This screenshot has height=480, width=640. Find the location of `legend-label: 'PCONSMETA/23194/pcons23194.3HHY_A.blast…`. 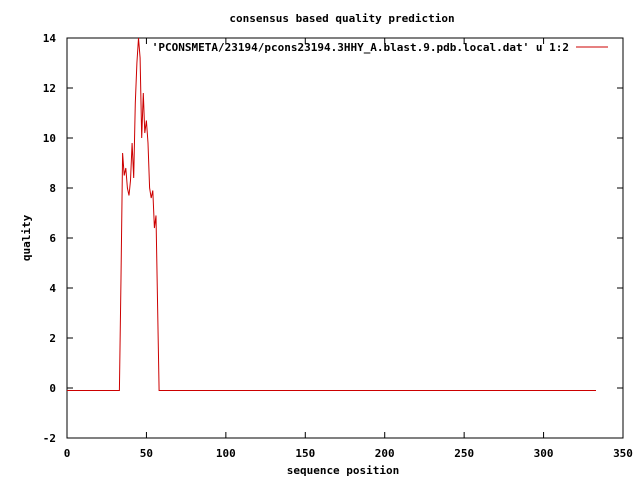

legend-label: 'PCONSMETA/23194/pcons23194.3HHY_A.blast… is located at coordinates (360, 47).